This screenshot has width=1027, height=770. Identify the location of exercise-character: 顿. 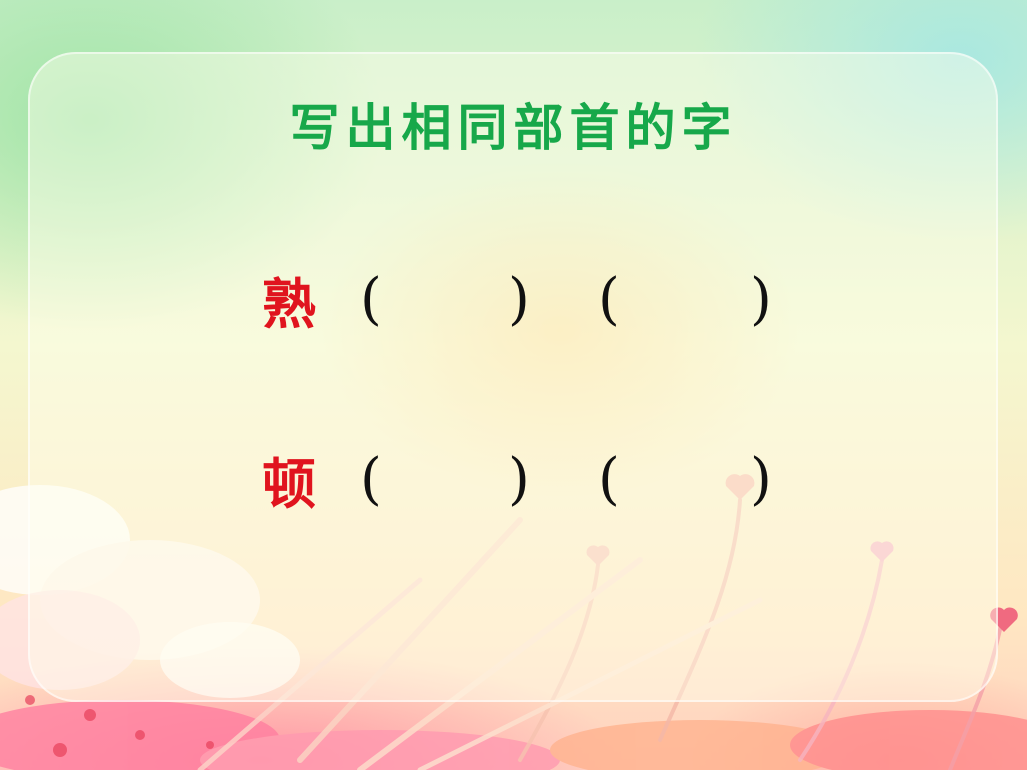
(289, 484).